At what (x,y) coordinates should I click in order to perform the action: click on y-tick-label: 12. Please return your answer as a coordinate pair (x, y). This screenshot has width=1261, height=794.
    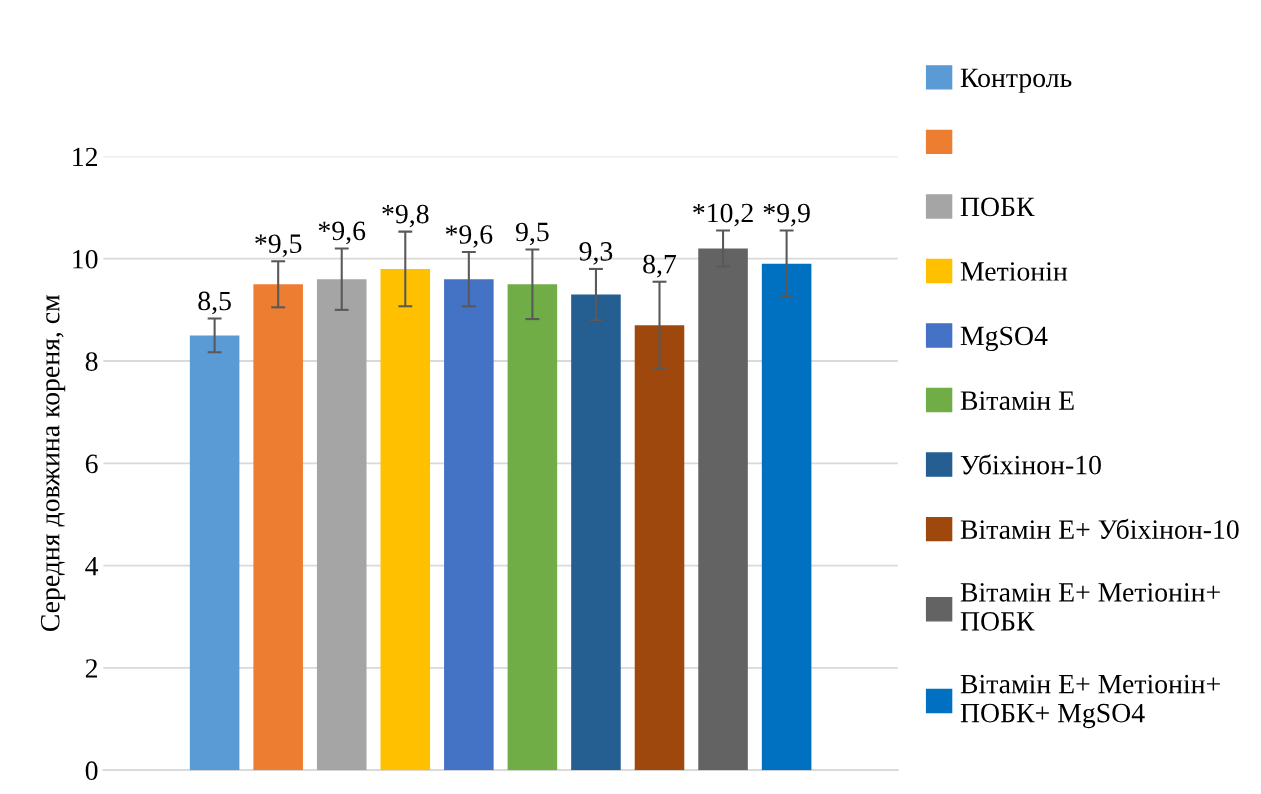
    Looking at the image, I should click on (85, 157).